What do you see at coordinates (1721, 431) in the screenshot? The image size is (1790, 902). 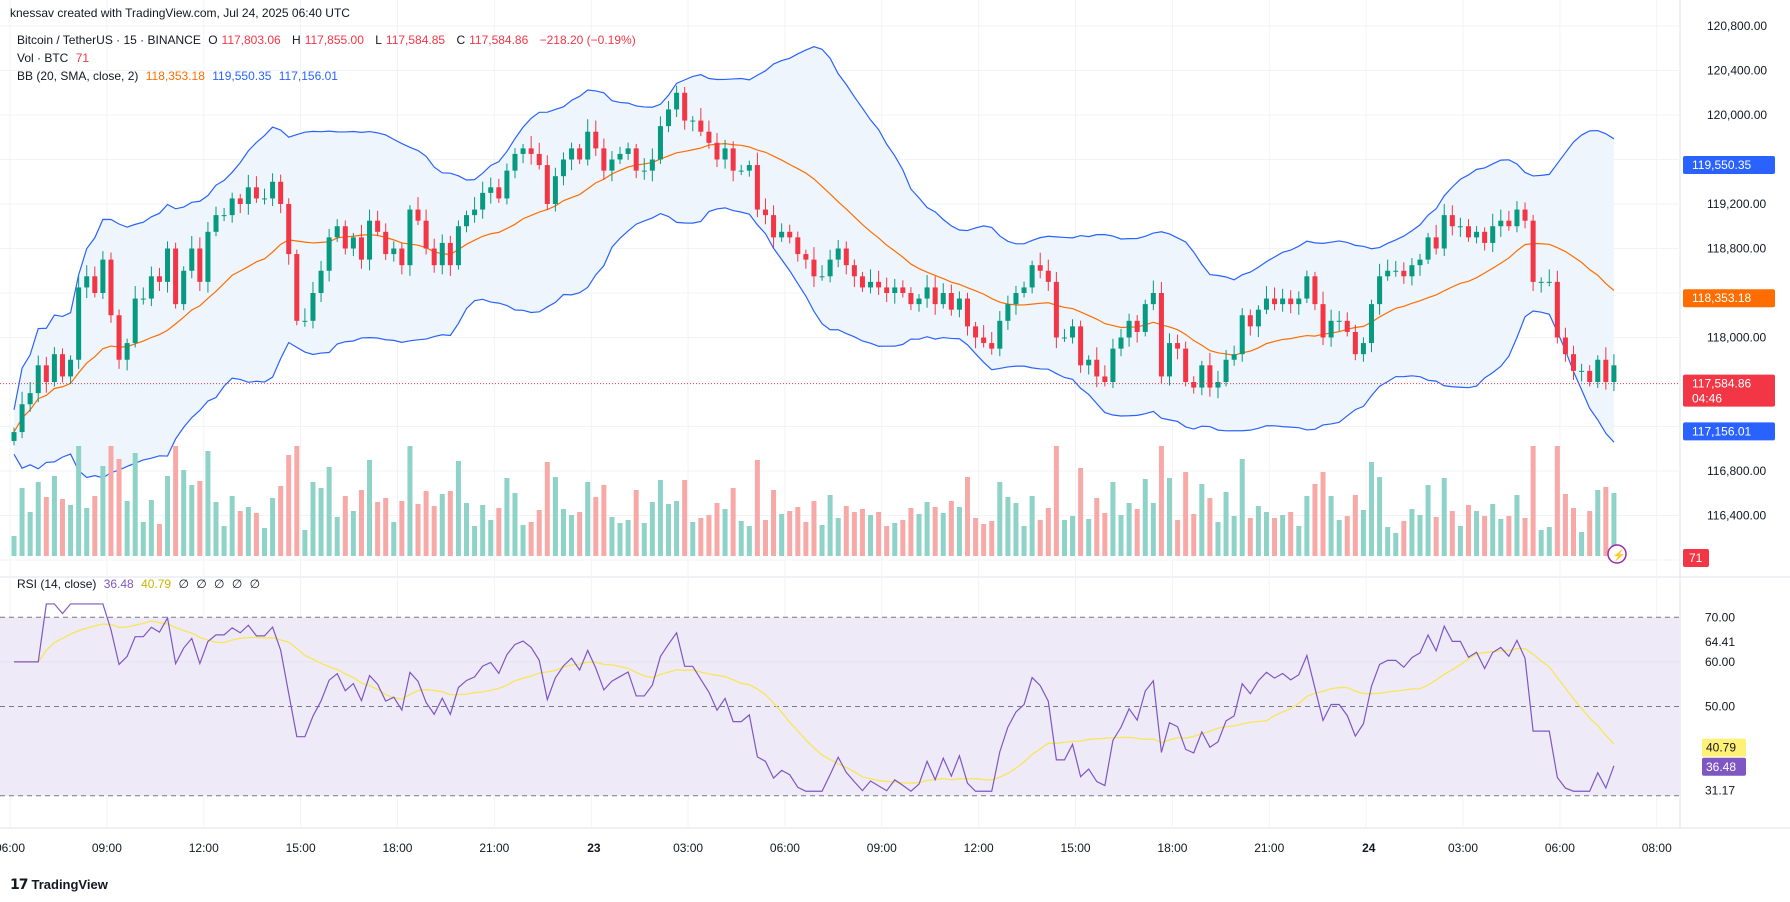 I see `bb-lower-price-label-text: 117,156.01` at bounding box center [1721, 431].